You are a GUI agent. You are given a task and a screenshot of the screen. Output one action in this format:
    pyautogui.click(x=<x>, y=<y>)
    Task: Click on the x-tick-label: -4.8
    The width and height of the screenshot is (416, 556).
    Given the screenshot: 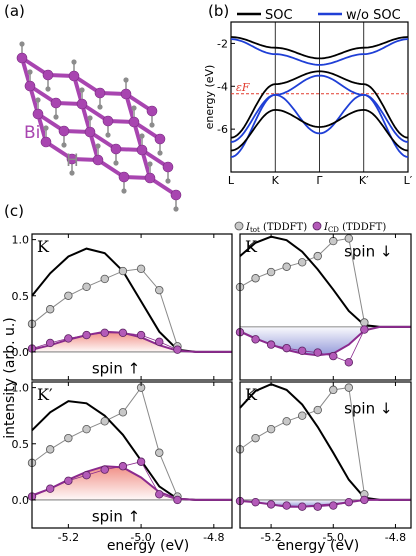 What is the action you would take?
    pyautogui.click(x=395, y=537)
    